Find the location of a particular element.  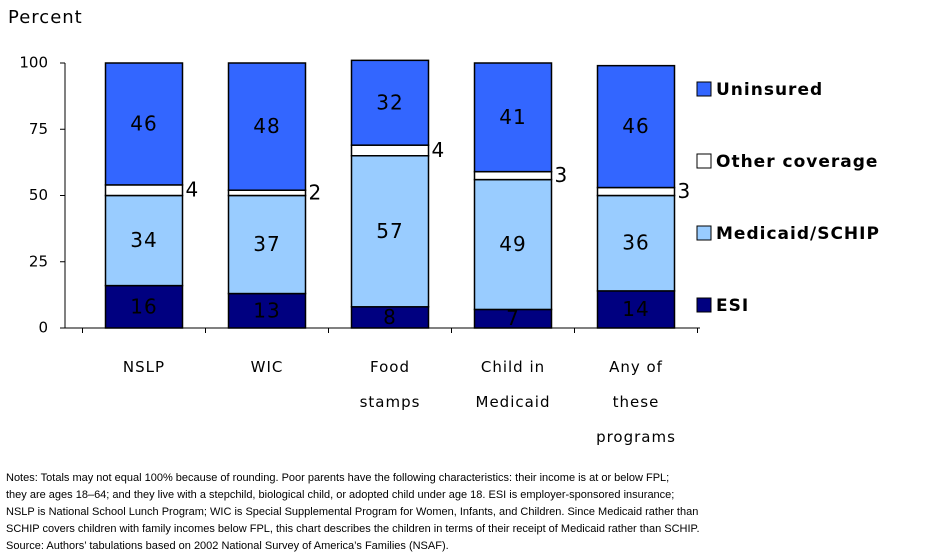

y-tick-label: 50 is located at coordinates (38, 195).